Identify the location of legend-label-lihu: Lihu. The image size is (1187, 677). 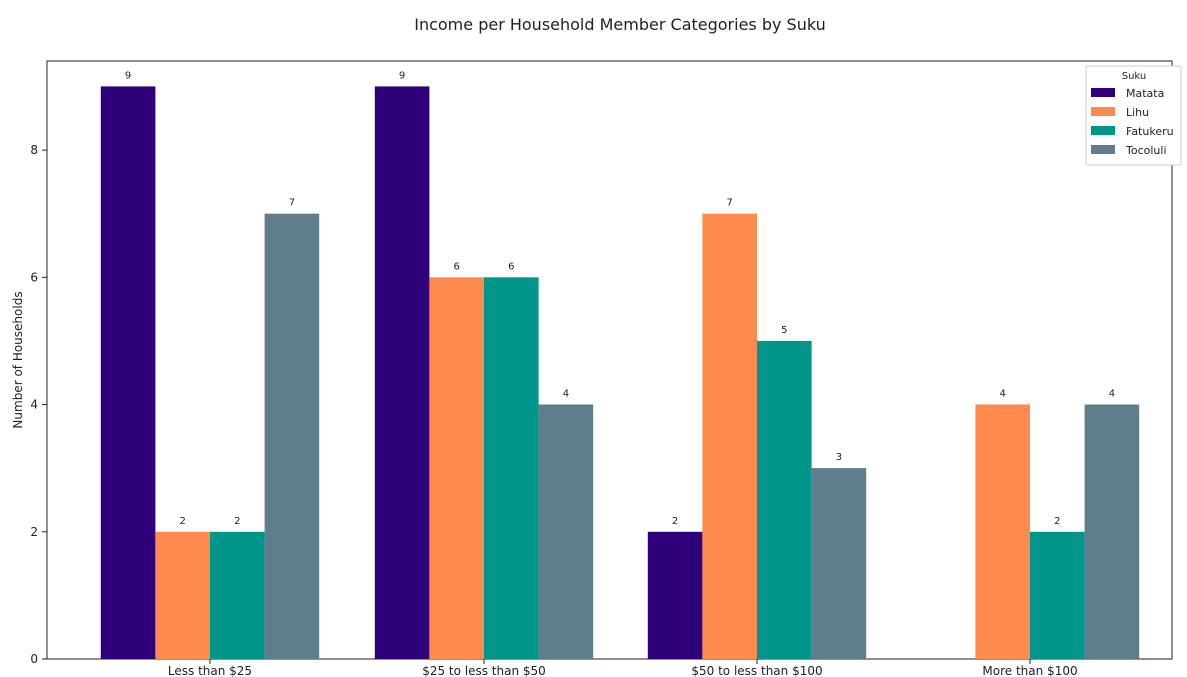
(1137, 112).